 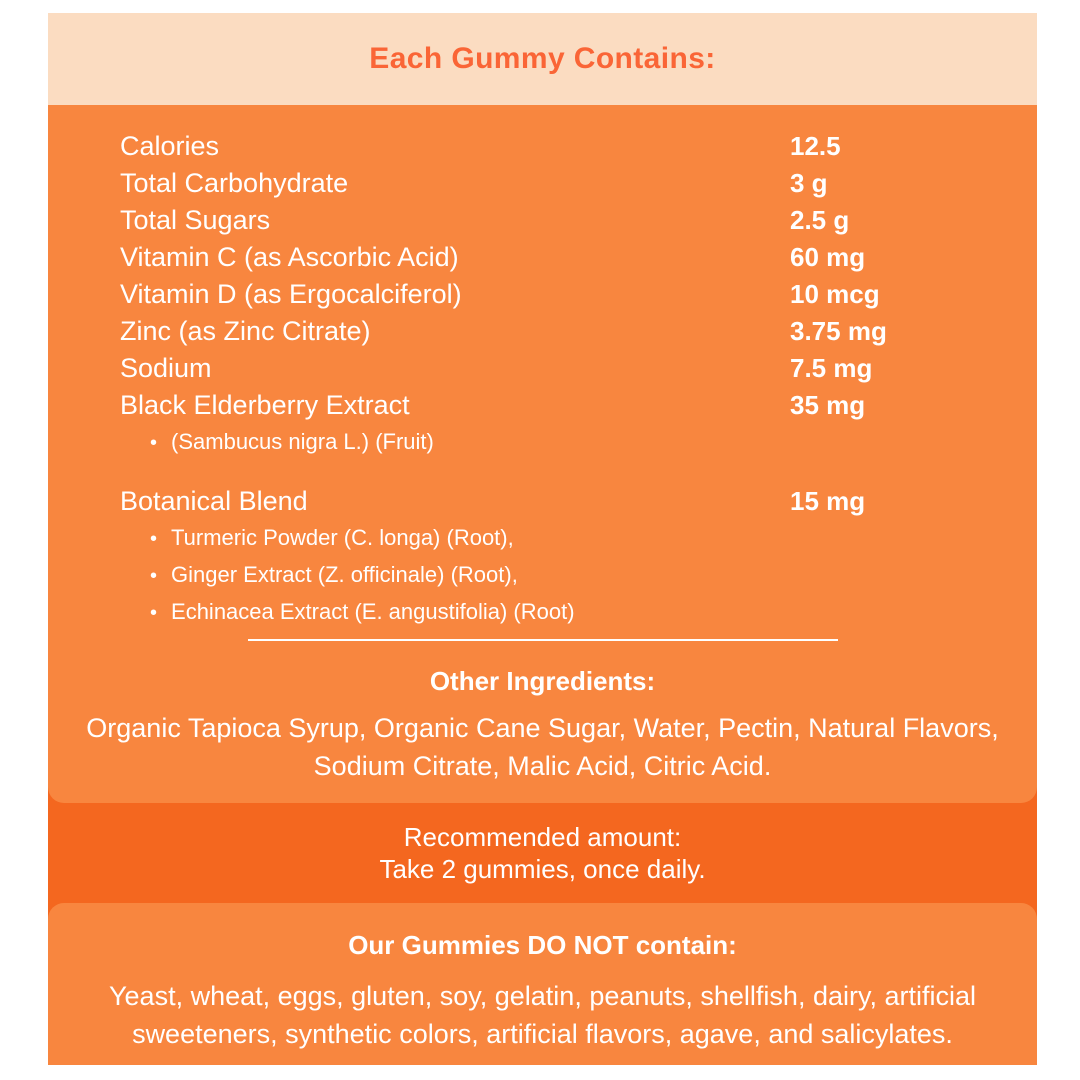 What do you see at coordinates (542, 640) in the screenshot?
I see `section-divider` at bounding box center [542, 640].